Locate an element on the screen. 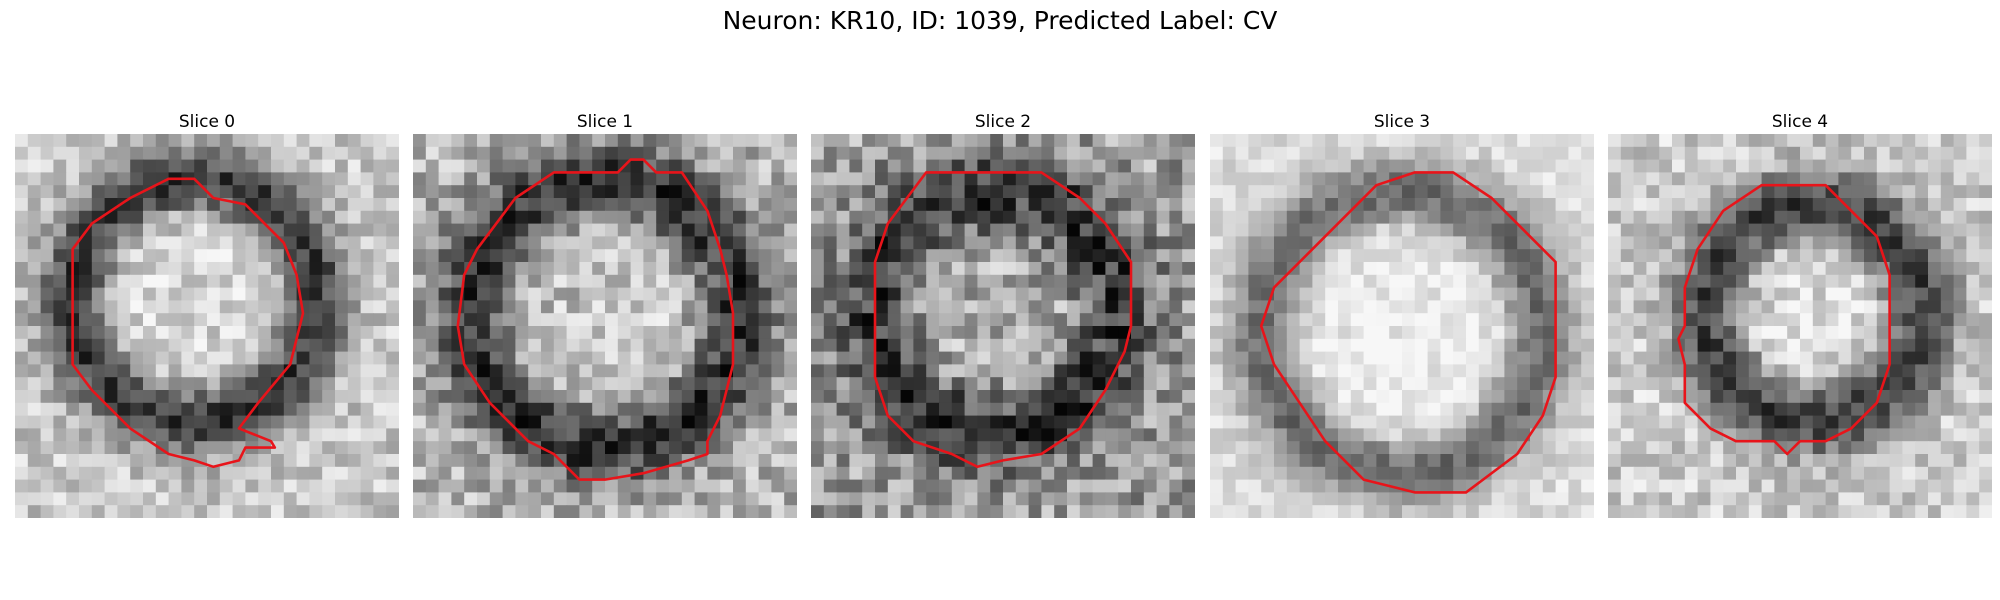 The image size is (2000, 600). slice-panel-3: Slice 3 is located at coordinates (1402, 314).